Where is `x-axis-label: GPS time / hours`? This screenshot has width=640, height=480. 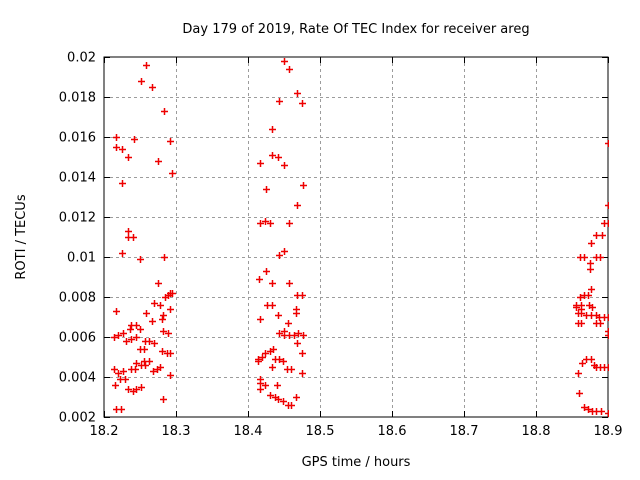
x-axis-label: GPS time / hours is located at coordinates (356, 462).